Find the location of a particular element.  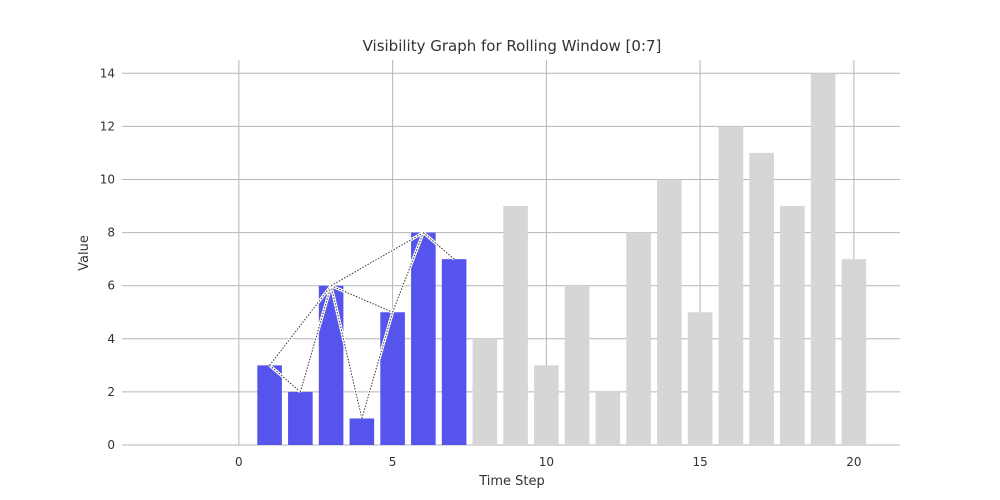

y-tick-label: 8 is located at coordinates (111, 233).